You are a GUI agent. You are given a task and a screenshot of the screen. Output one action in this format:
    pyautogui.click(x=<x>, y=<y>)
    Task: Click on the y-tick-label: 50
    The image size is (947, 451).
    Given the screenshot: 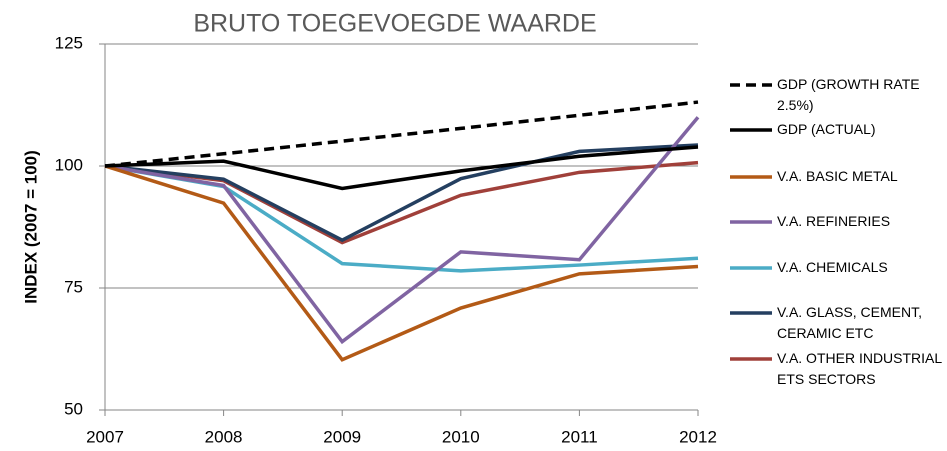 What is the action you would take?
    pyautogui.click(x=73, y=408)
    